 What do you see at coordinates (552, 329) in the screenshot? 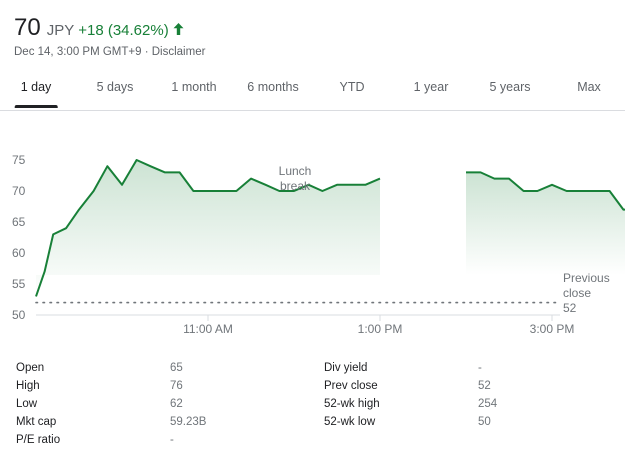
I see `x-tick-label: 3:00 PM` at bounding box center [552, 329].